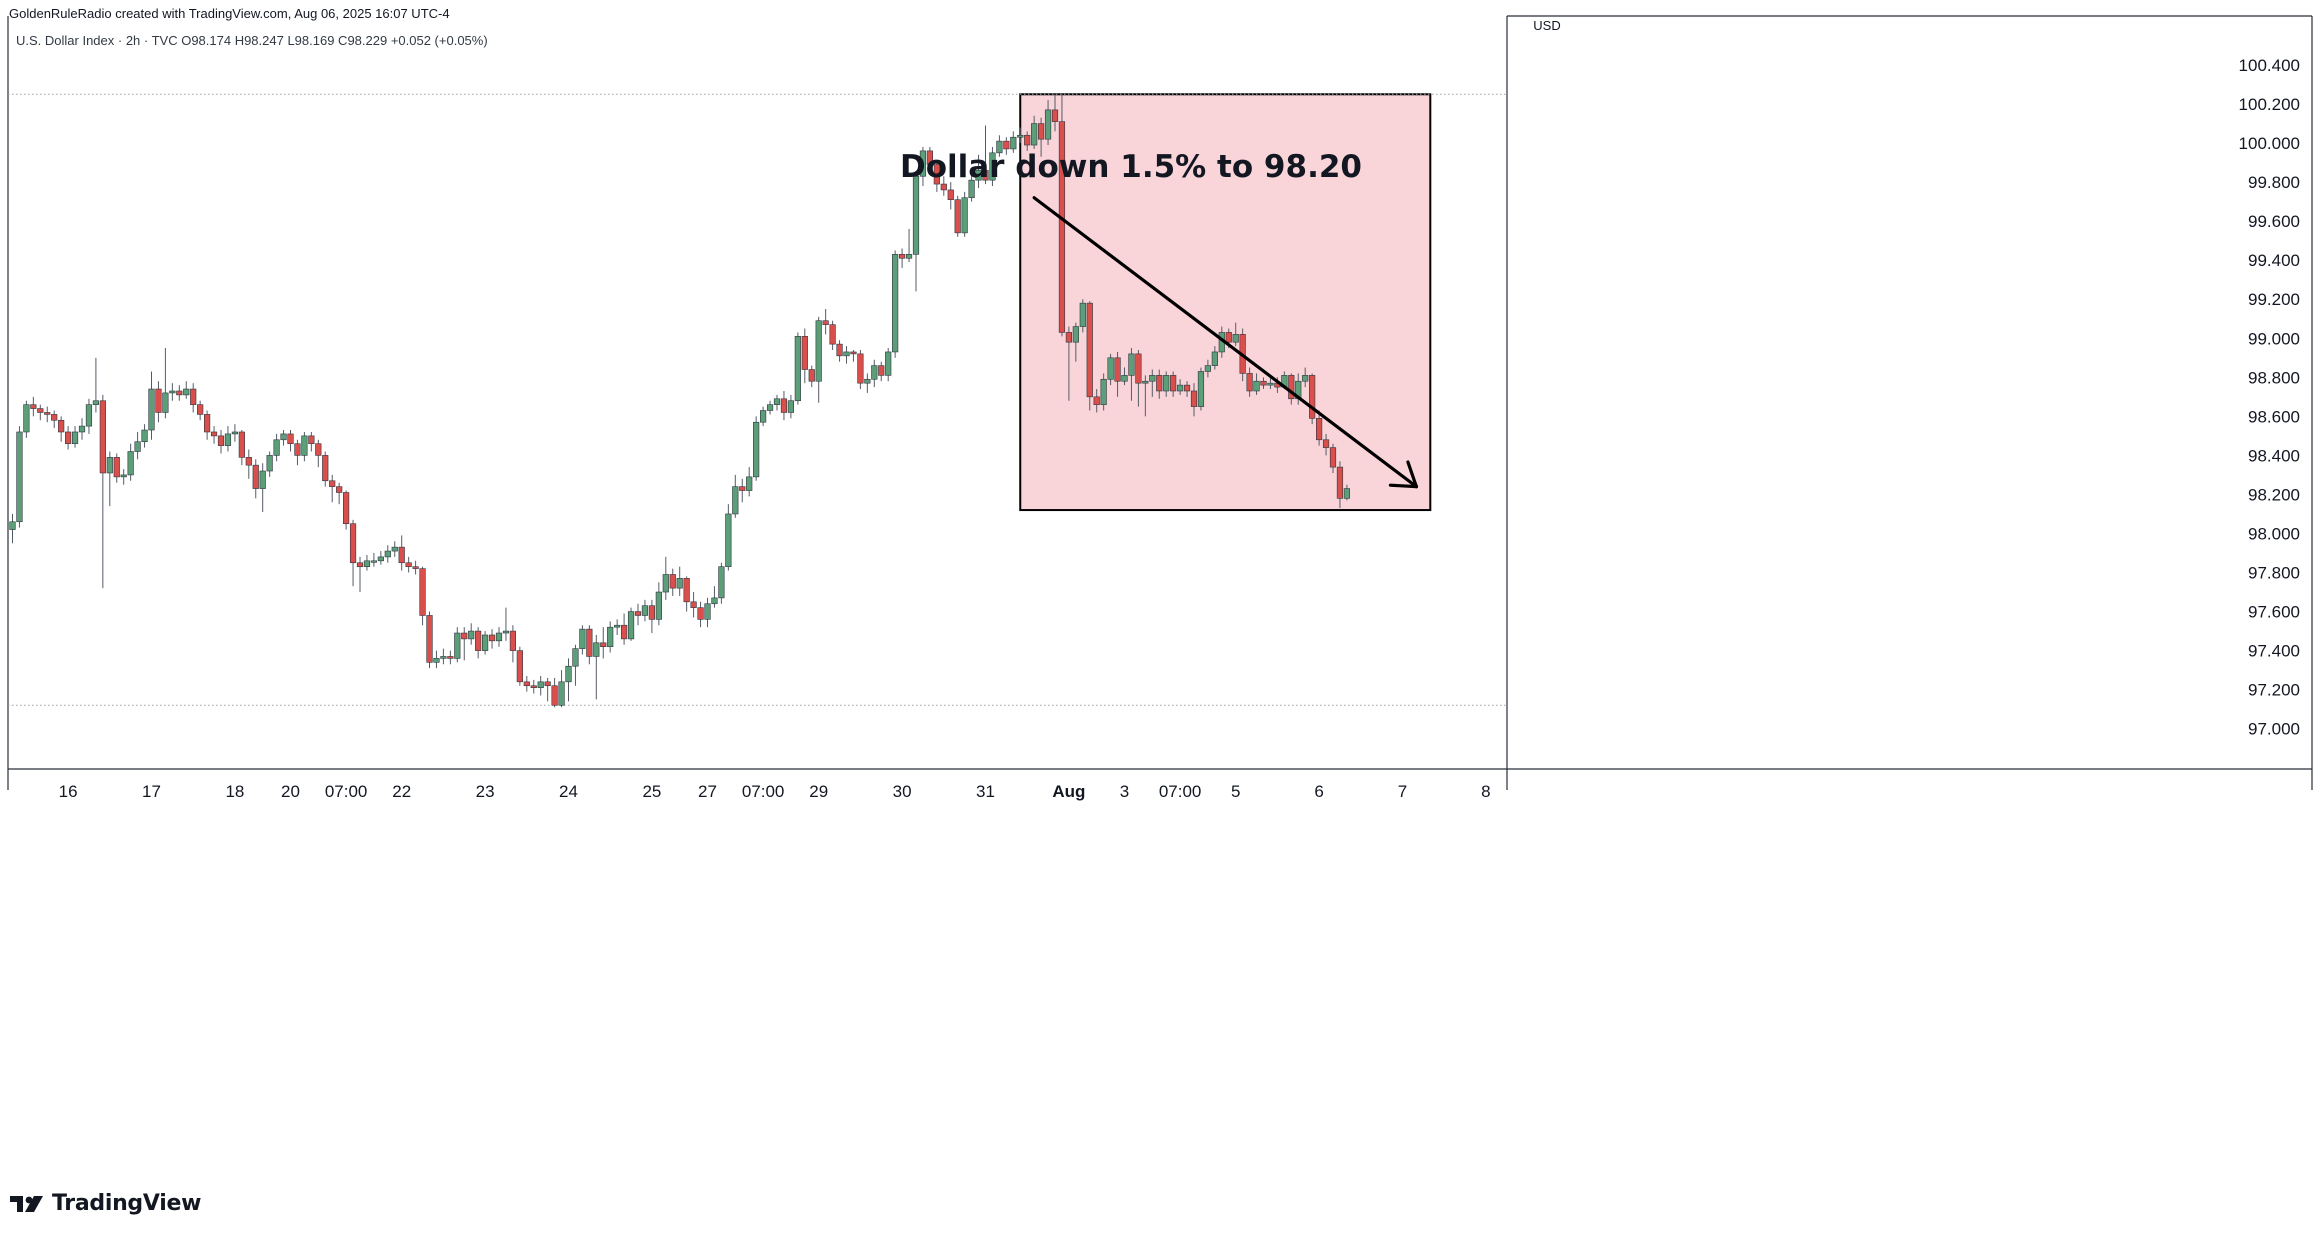  I want to click on tradingview-logo-icon, so click(26, 1203).